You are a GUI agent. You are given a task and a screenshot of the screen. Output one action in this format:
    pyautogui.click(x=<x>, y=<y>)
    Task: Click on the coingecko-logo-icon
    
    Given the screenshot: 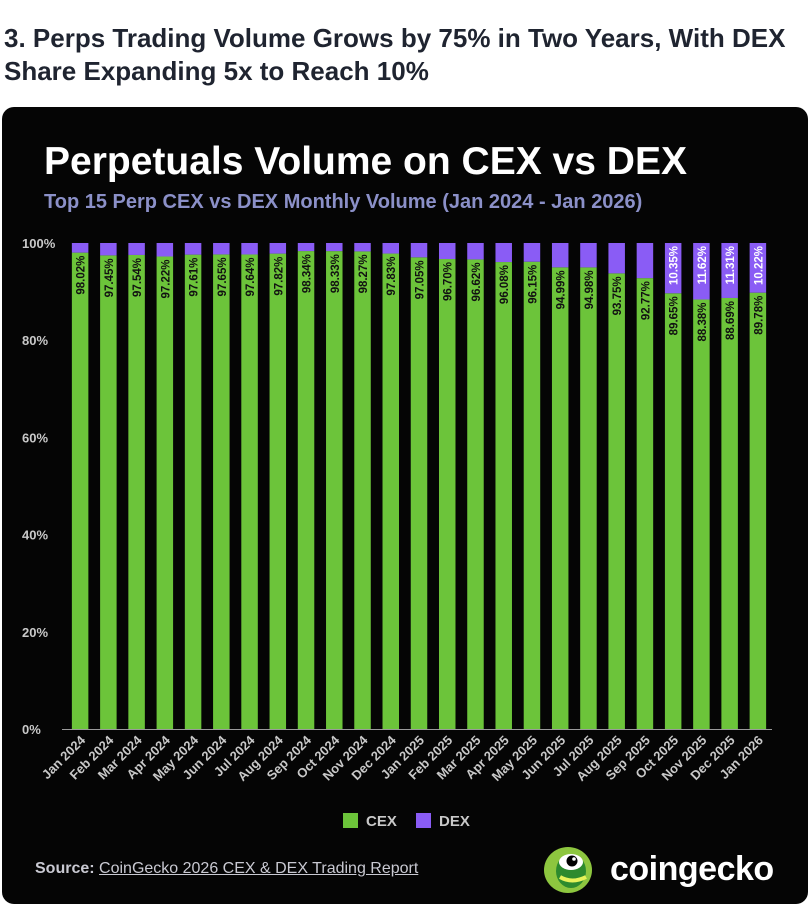 What is the action you would take?
    pyautogui.click(x=568, y=870)
    